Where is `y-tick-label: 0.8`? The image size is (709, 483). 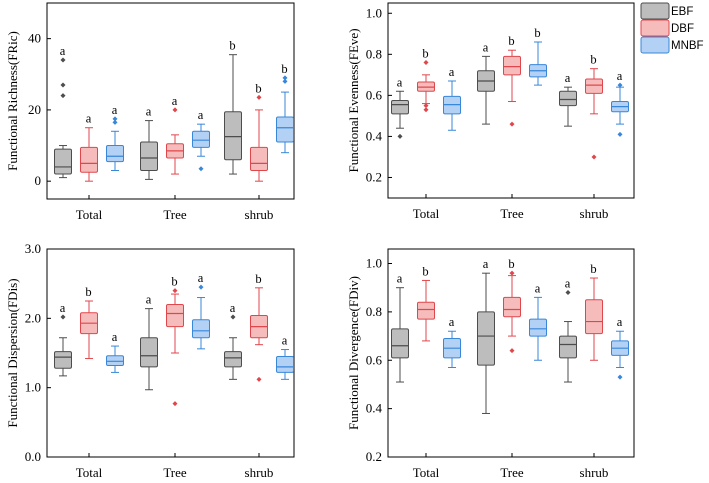 y-tick-label: 0.8 is located at coordinates (374, 311).